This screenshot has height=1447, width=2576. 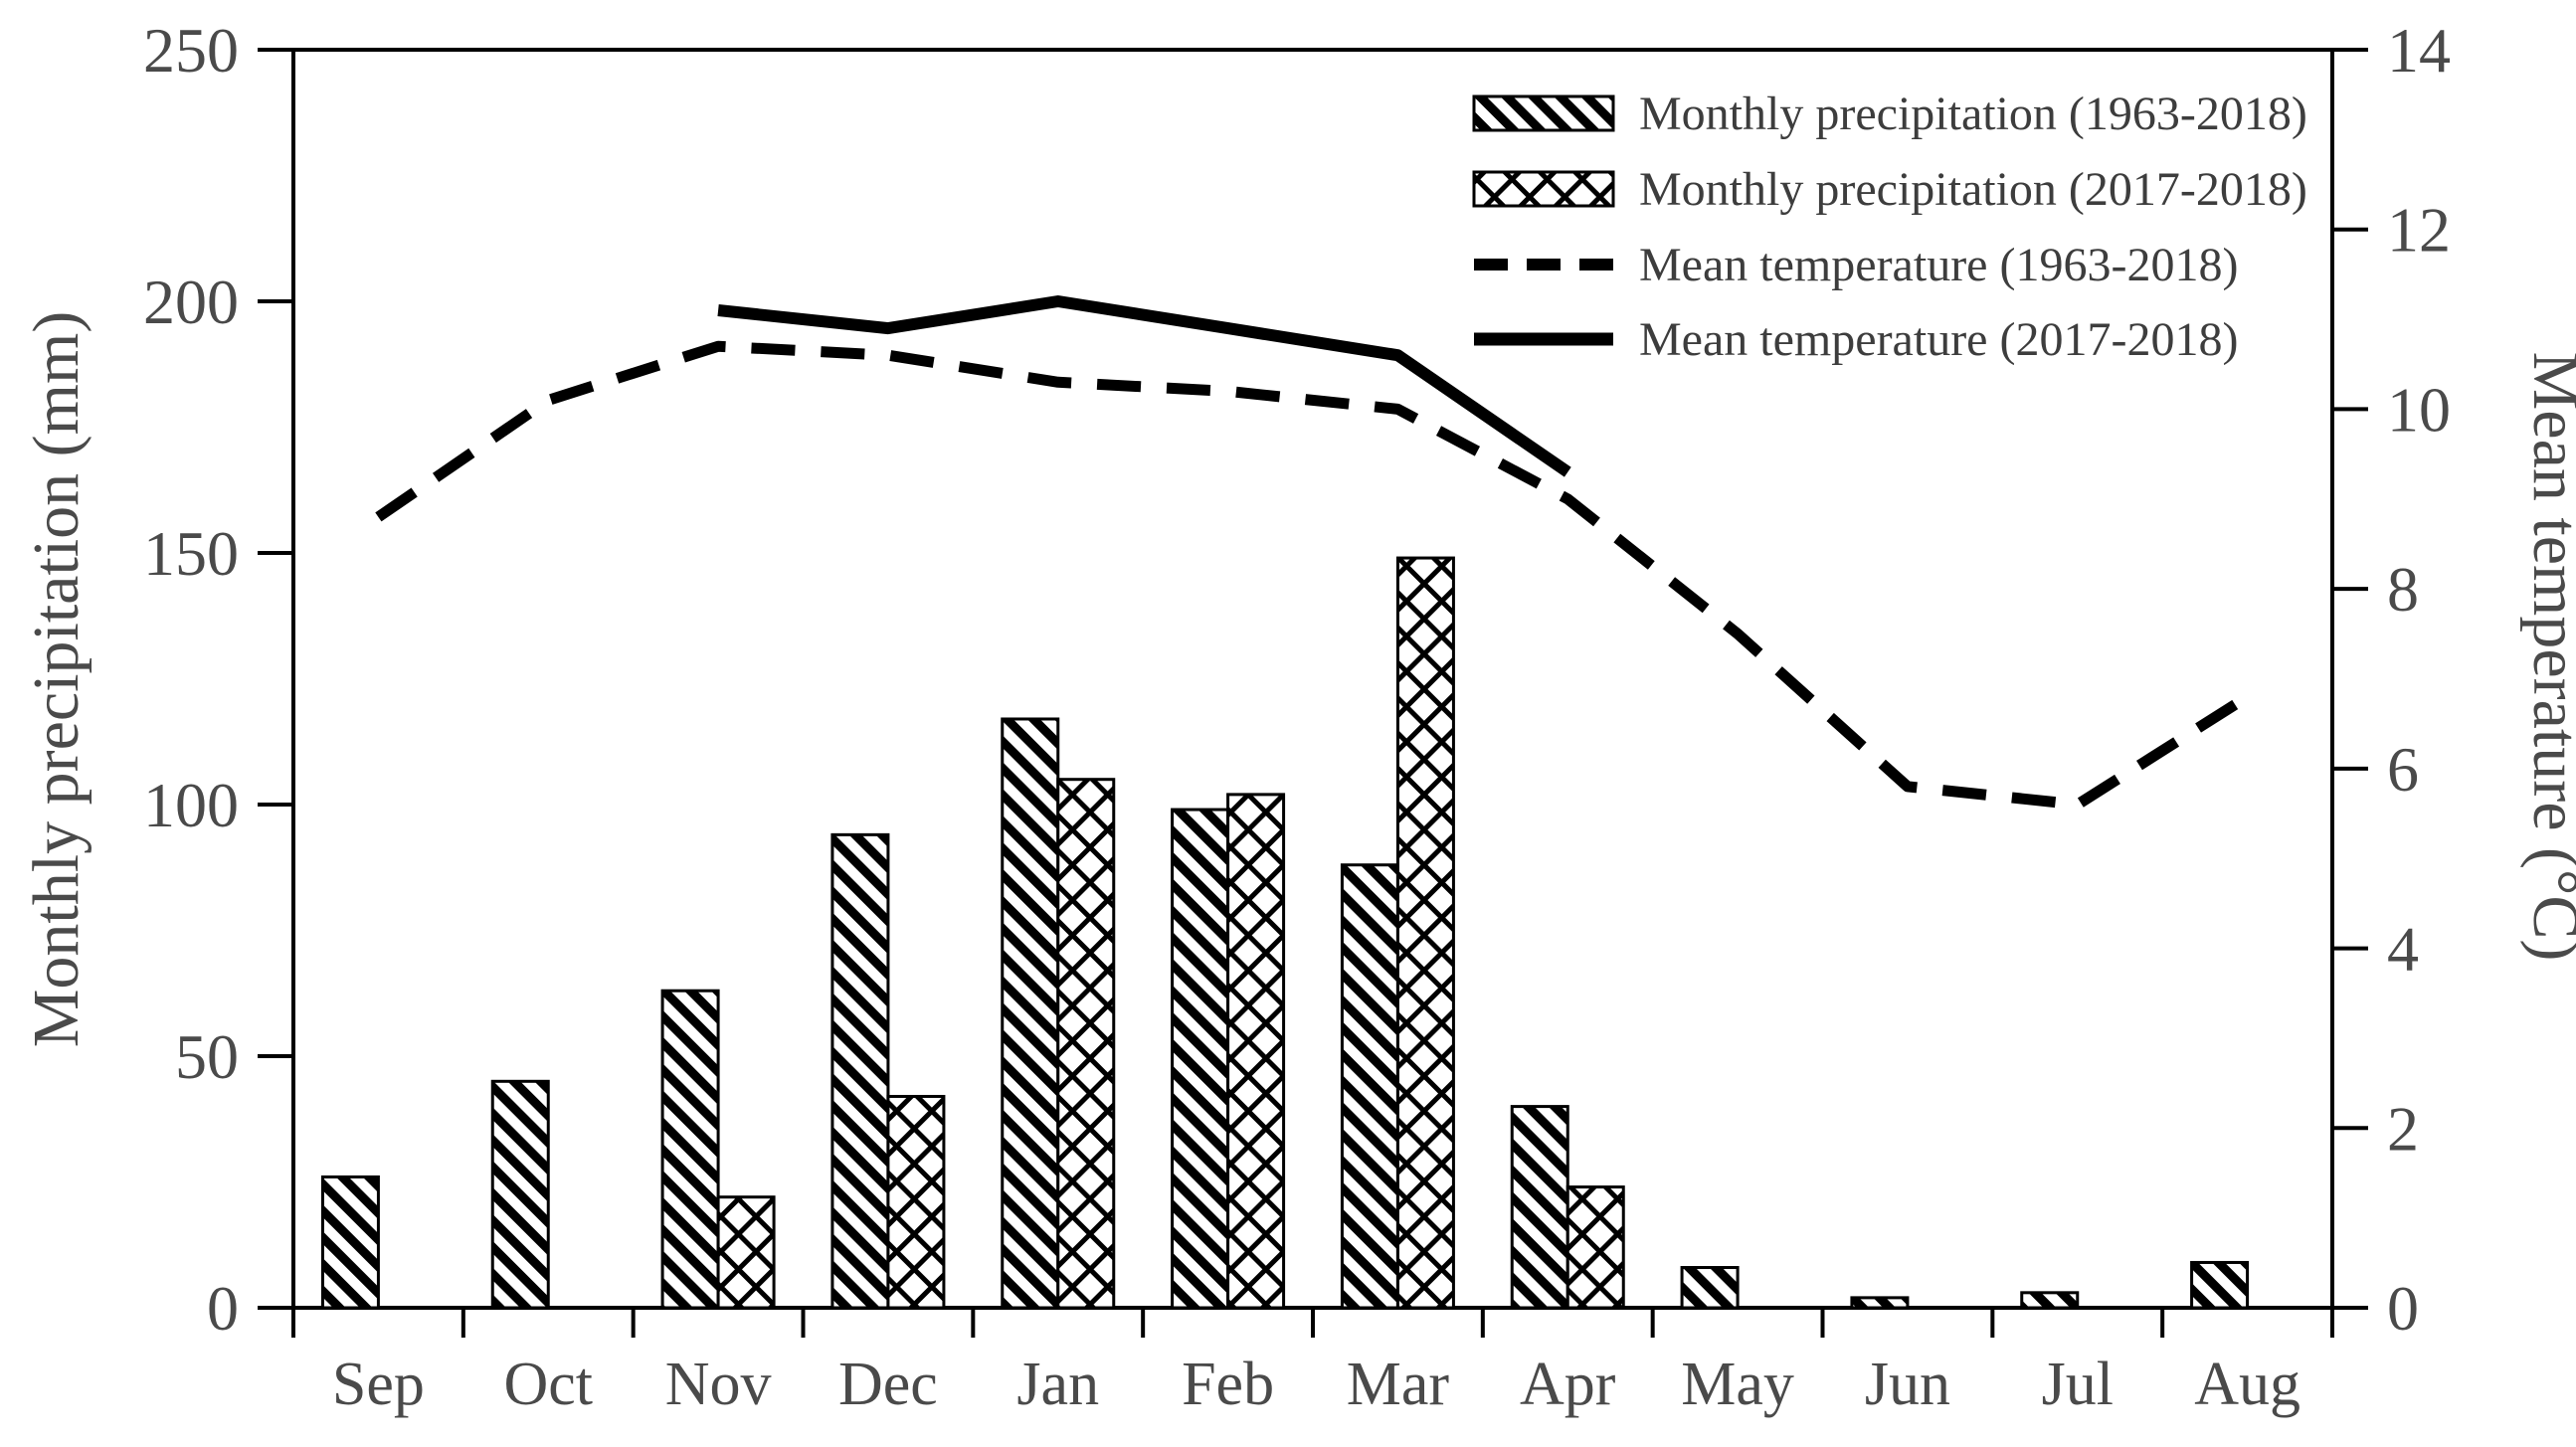 I want to click on bar-precip-2017-2018-apr, so click(x=1595, y=1247).